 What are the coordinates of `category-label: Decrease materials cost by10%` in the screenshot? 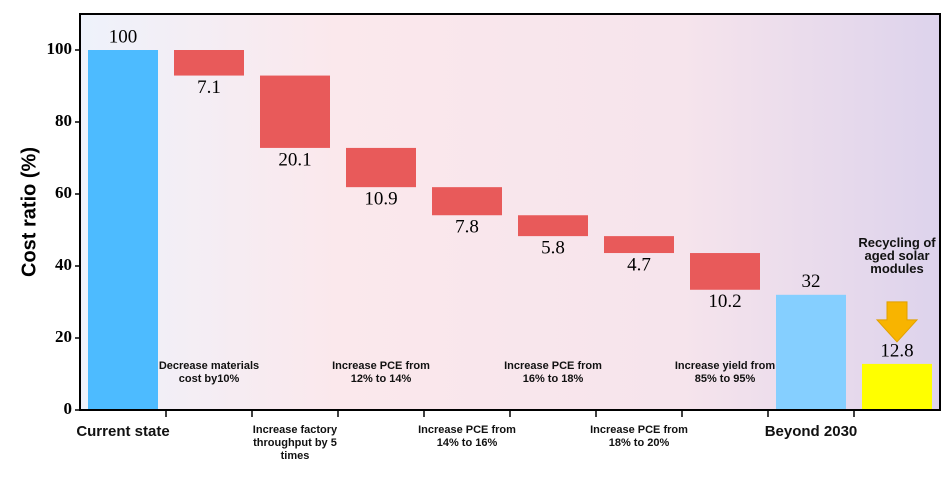 It's located at (209, 372).